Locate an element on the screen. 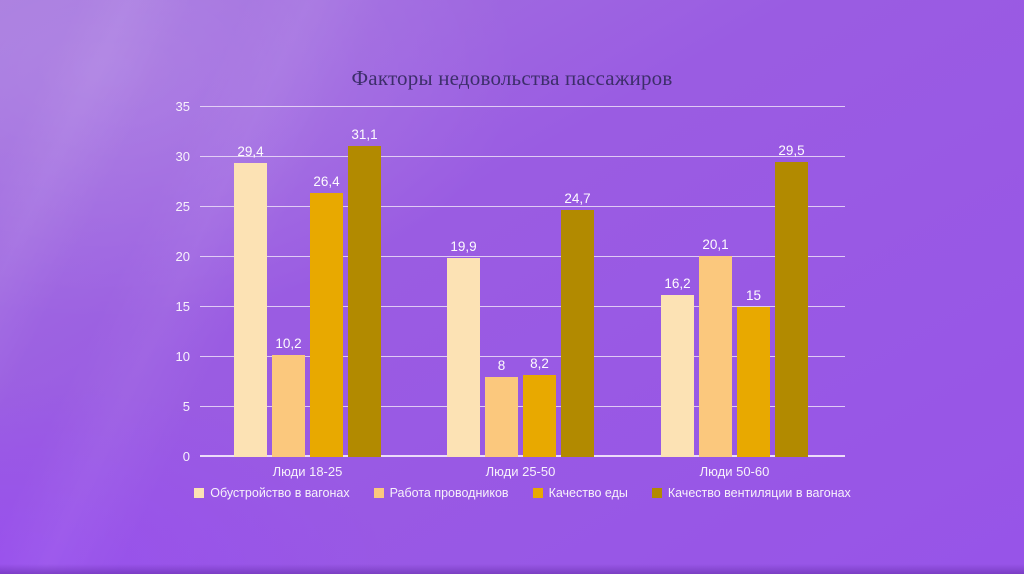 The image size is (1024, 574). bar-value-label: 8 is located at coordinates (501, 365).